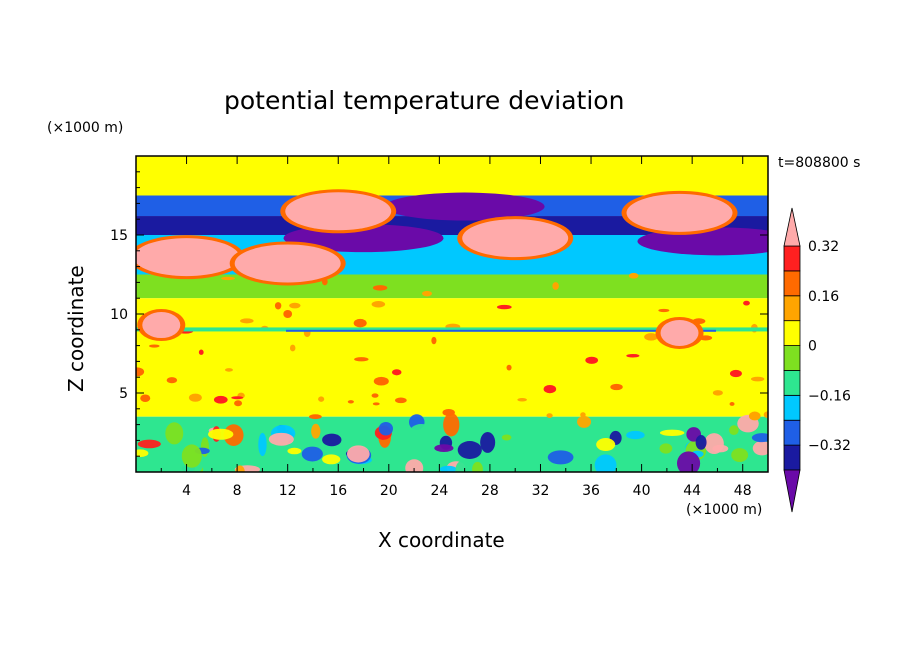  Describe the element at coordinates (439, 491) in the screenshot. I see `x-tick-label: 24` at that location.